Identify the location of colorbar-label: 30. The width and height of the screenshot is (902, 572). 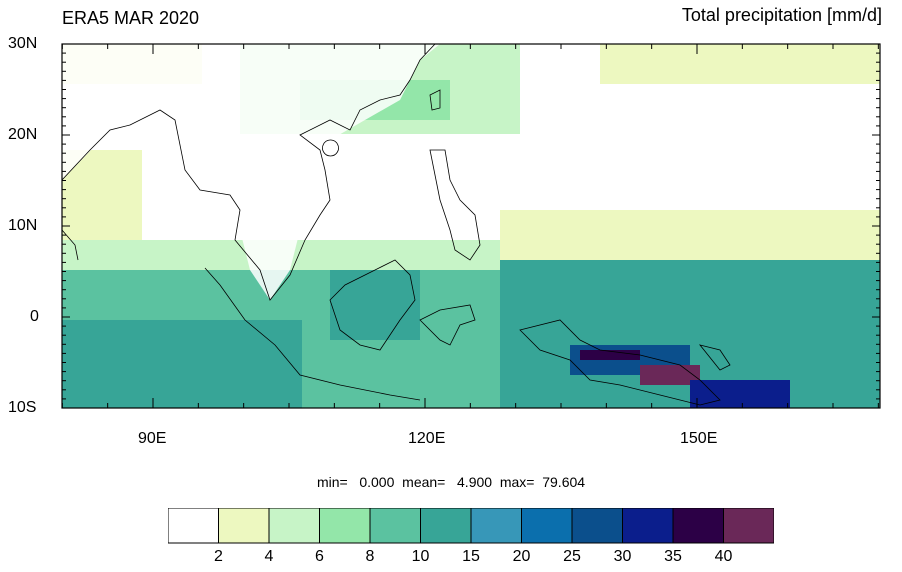
(622, 556).